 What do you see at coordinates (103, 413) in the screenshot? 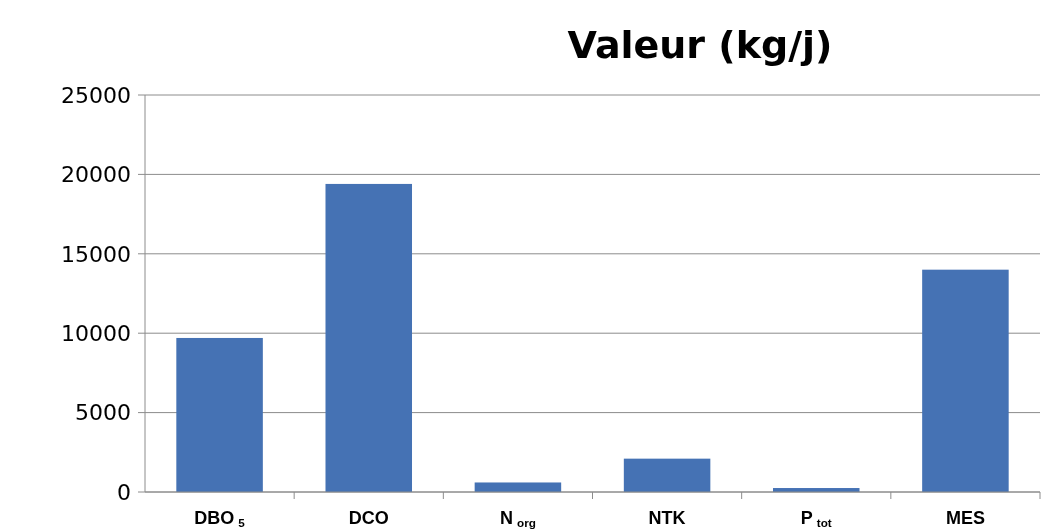
I see `y-tick-label: 5000` at bounding box center [103, 413].